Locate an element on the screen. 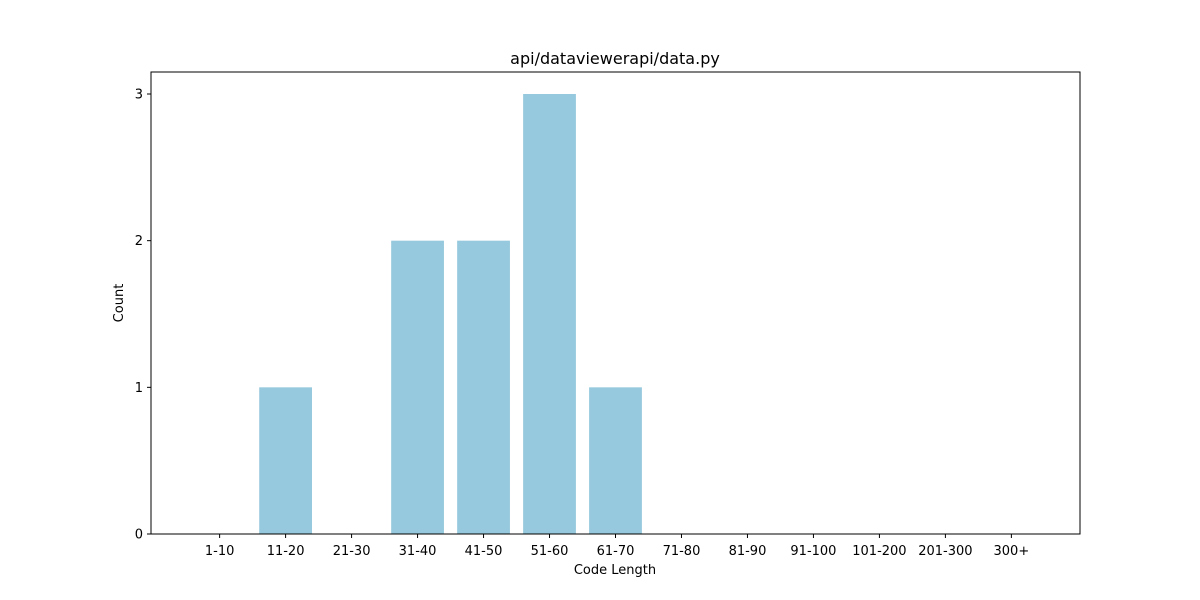 The image size is (1200, 600). y-tick-label: 2 is located at coordinates (139, 241).